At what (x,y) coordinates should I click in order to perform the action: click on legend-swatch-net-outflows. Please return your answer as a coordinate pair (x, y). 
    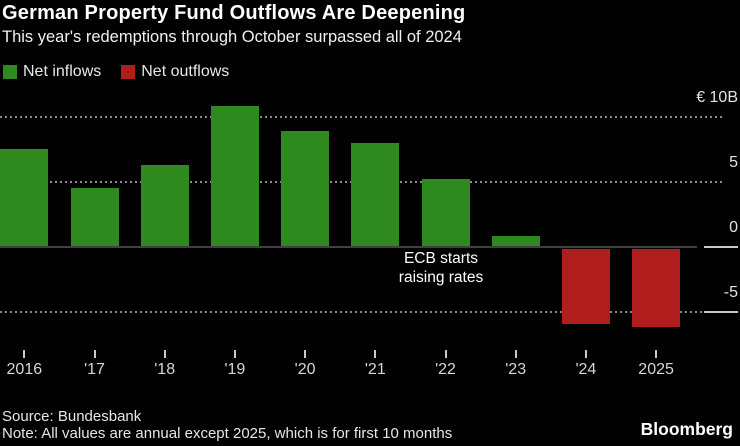
    Looking at the image, I should click on (128, 72).